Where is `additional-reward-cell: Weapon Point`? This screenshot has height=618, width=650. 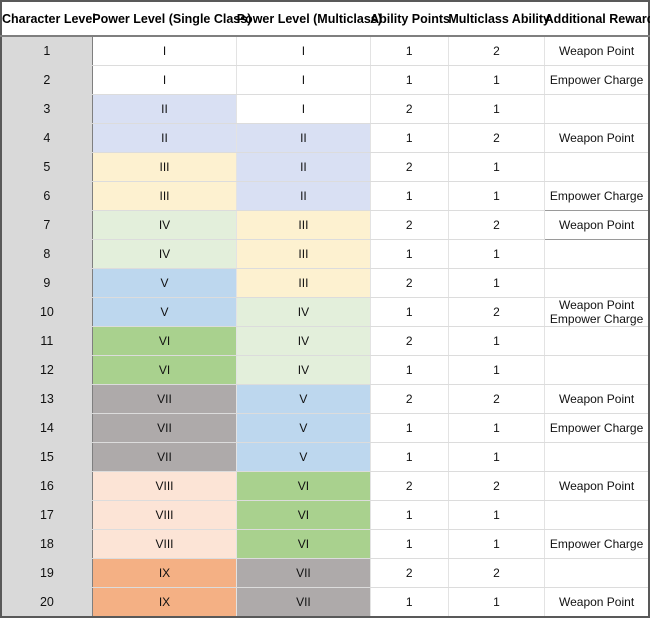 additional-reward-cell: Weapon Point is located at coordinates (597, 51).